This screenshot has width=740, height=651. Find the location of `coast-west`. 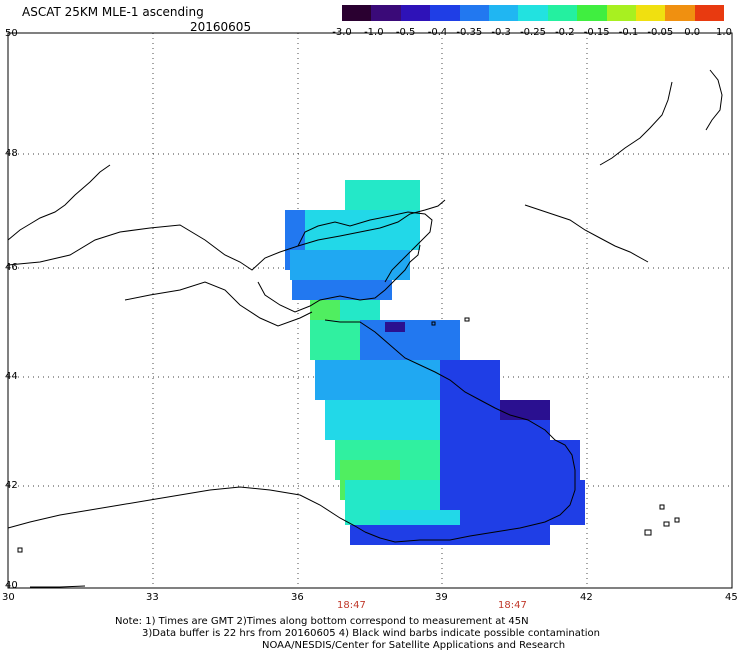

coast-west is located at coordinates (59, 202).